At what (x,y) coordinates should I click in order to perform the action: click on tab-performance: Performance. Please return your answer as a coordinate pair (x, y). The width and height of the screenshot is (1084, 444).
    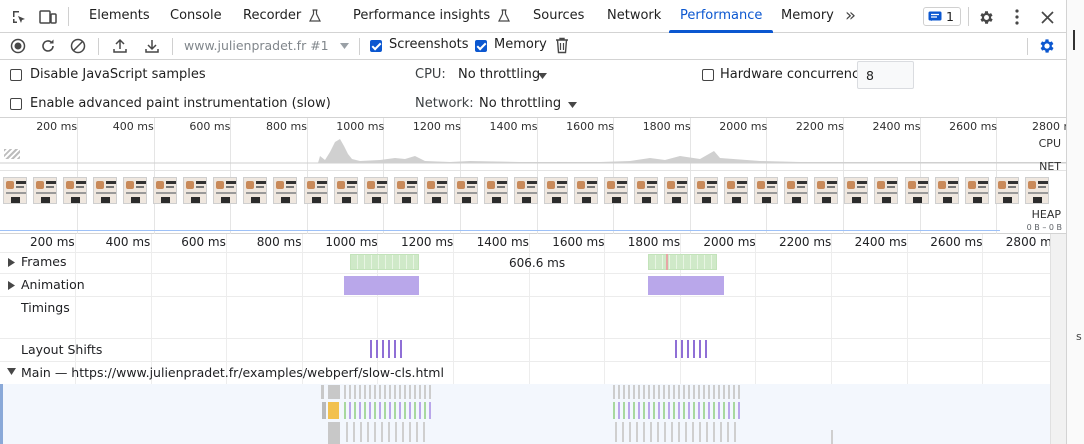
    Looking at the image, I should click on (721, 15).